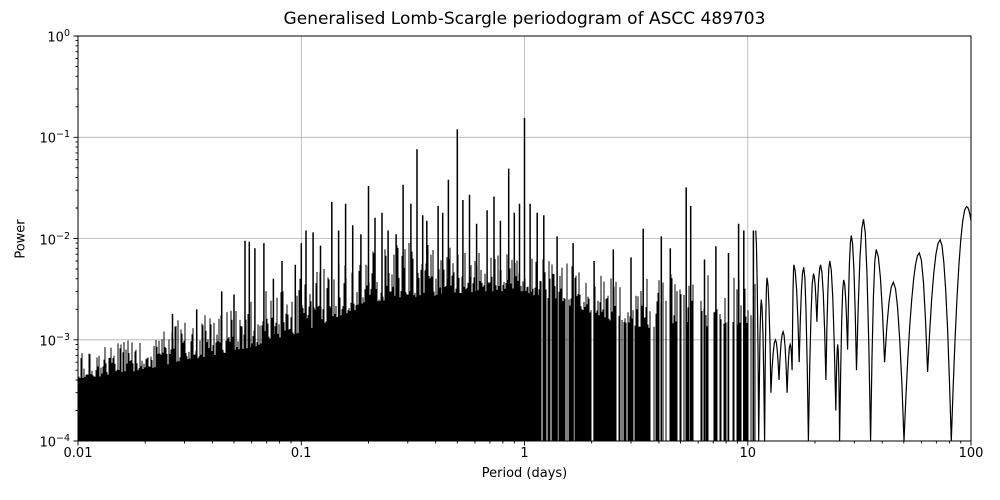  What do you see at coordinates (863, 323) in the screenshot?
I see `lobe-curve` at bounding box center [863, 323].